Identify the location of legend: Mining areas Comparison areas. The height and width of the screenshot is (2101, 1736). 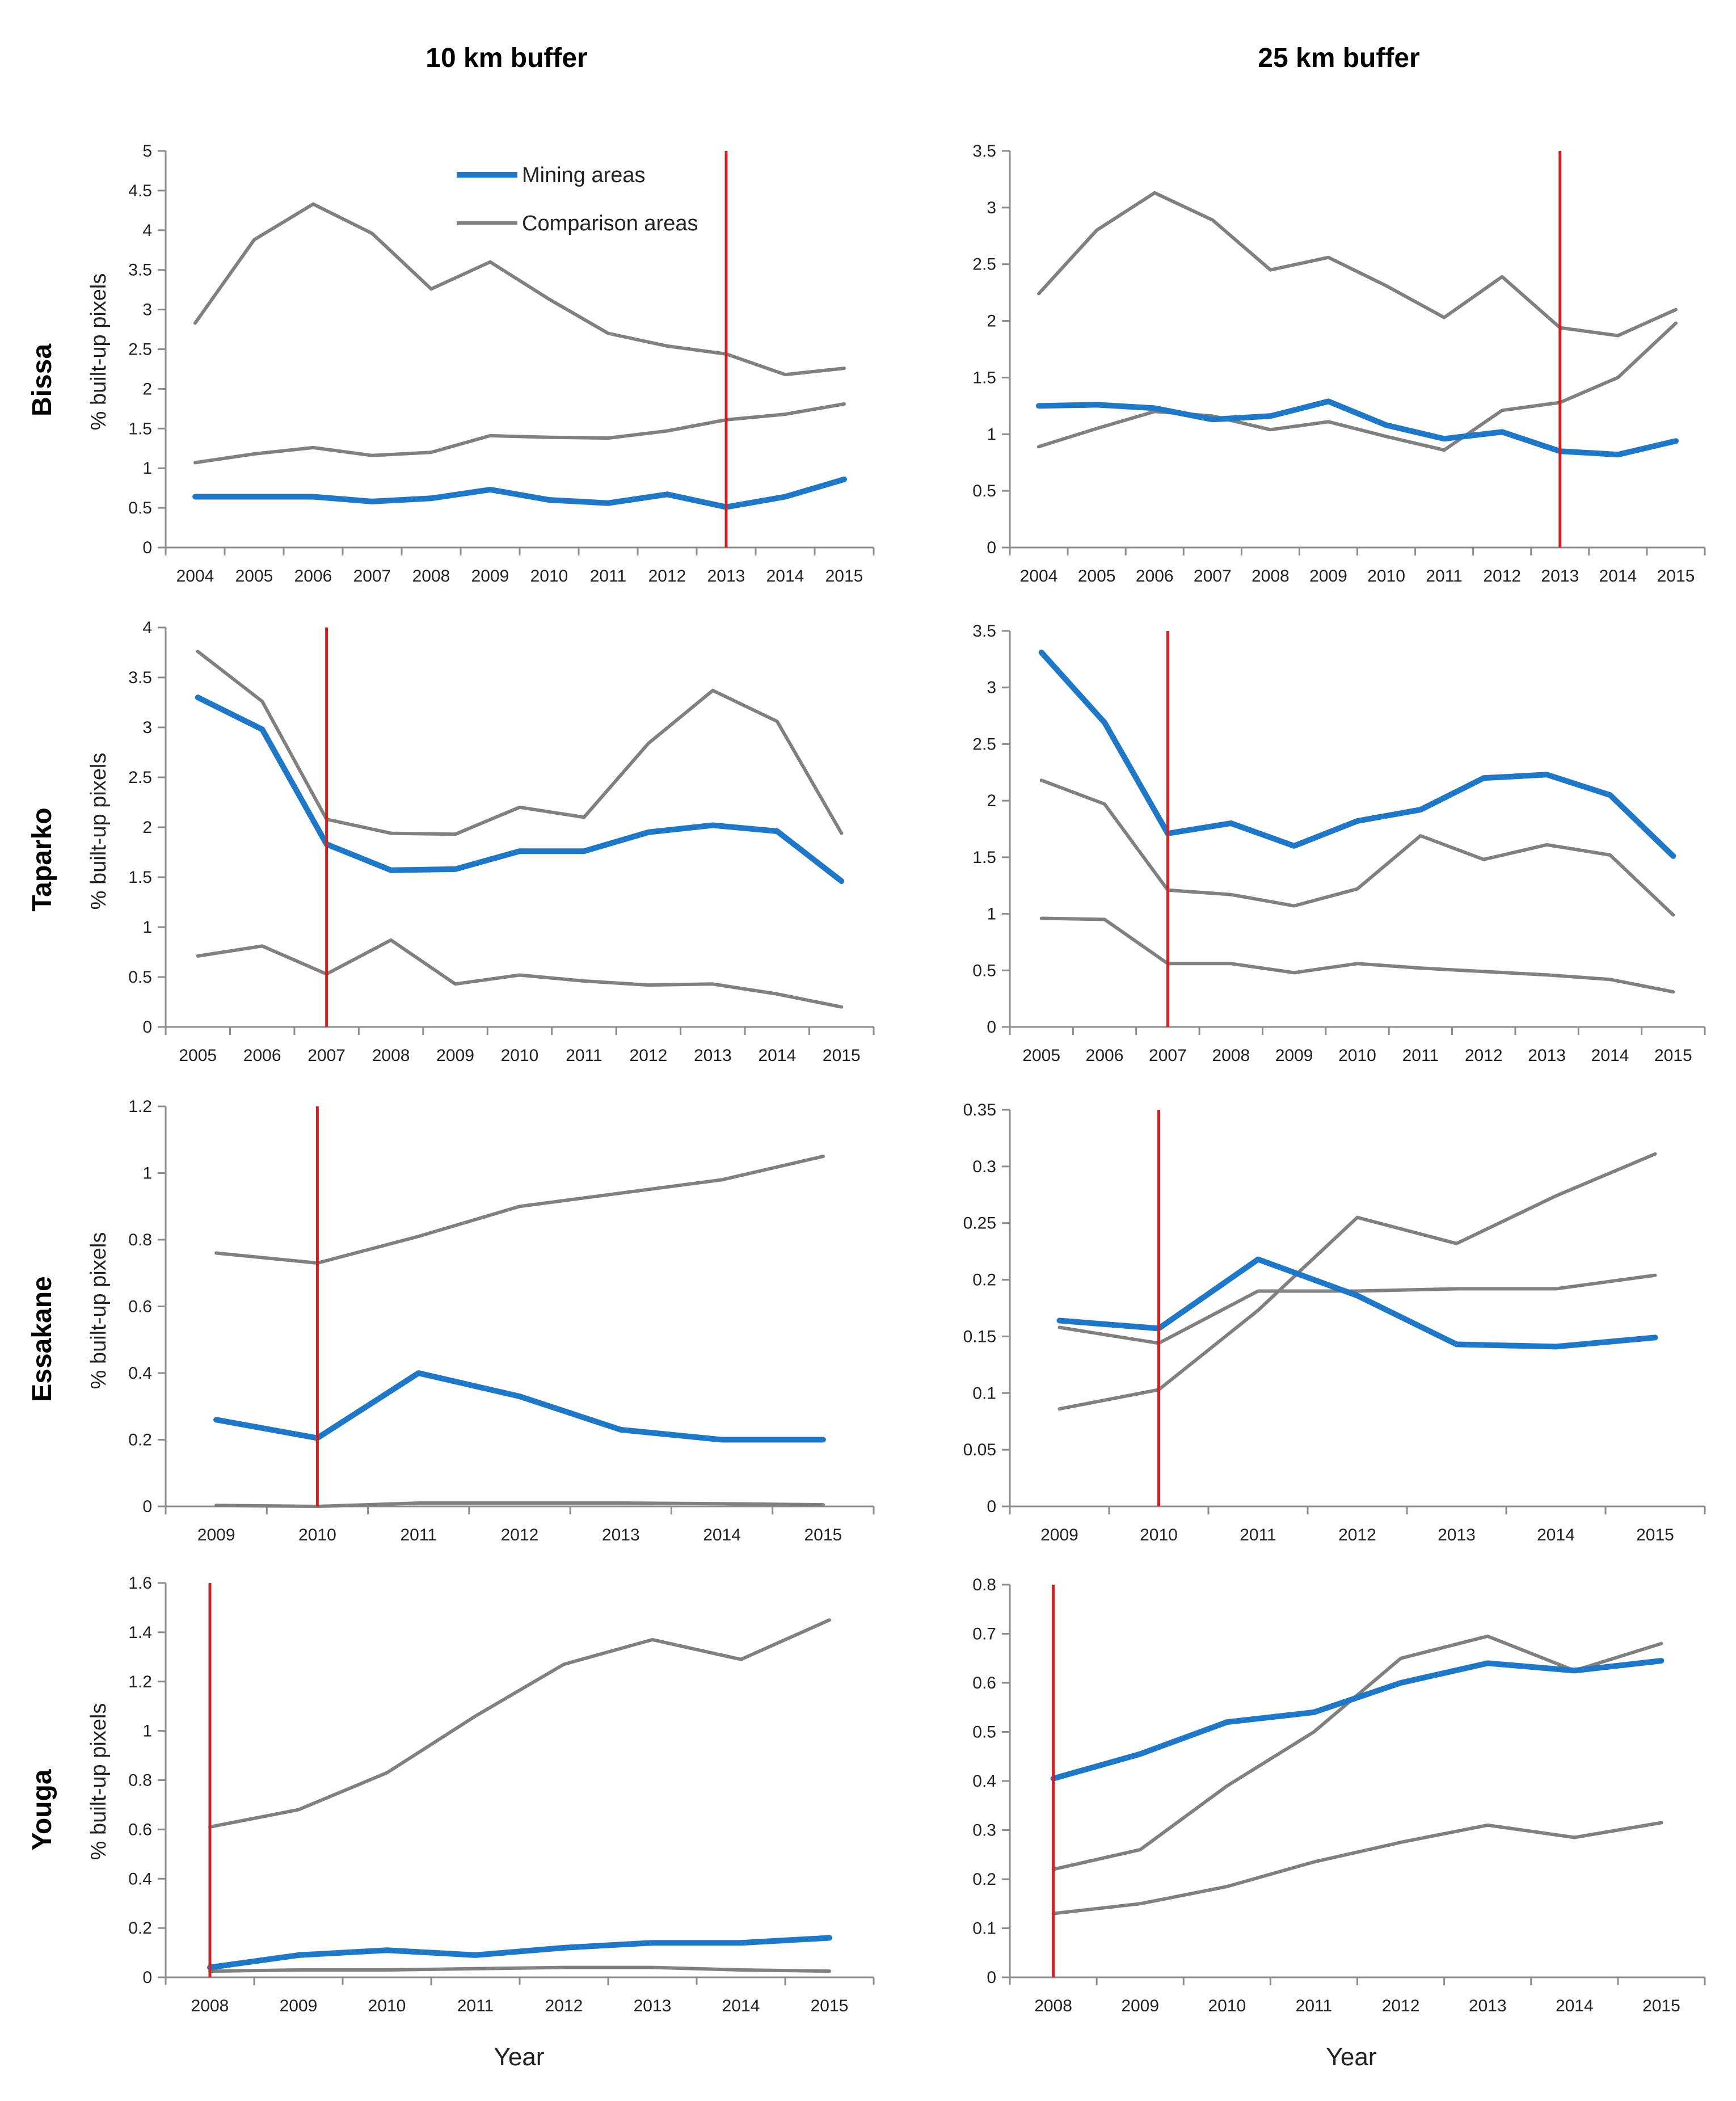
(577, 199).